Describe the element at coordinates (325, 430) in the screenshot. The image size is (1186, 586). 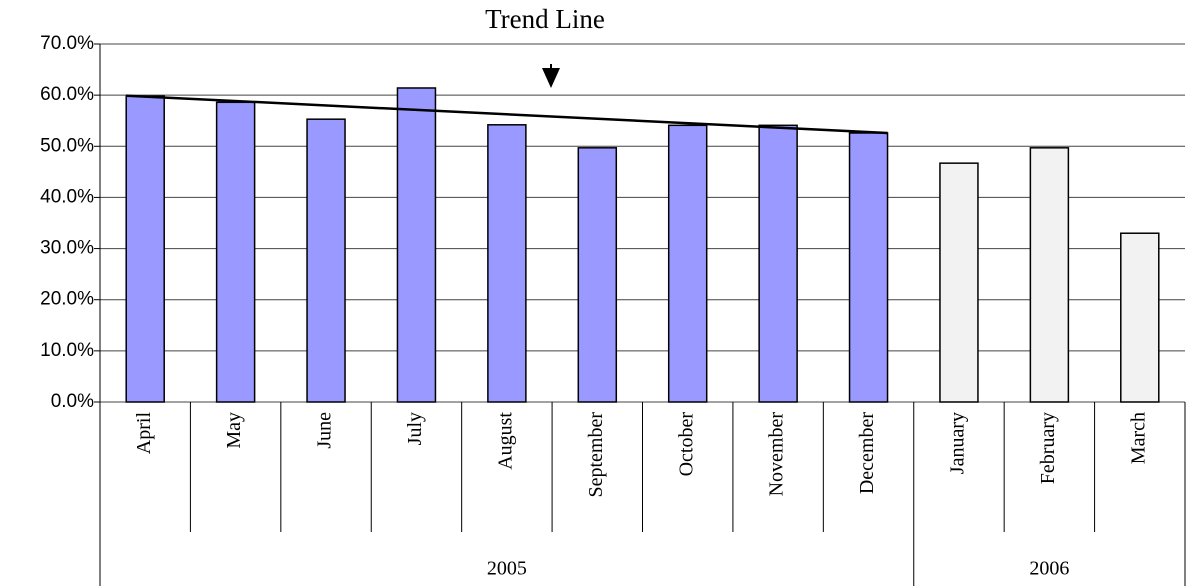
I see `x-tick-label: June` at that location.